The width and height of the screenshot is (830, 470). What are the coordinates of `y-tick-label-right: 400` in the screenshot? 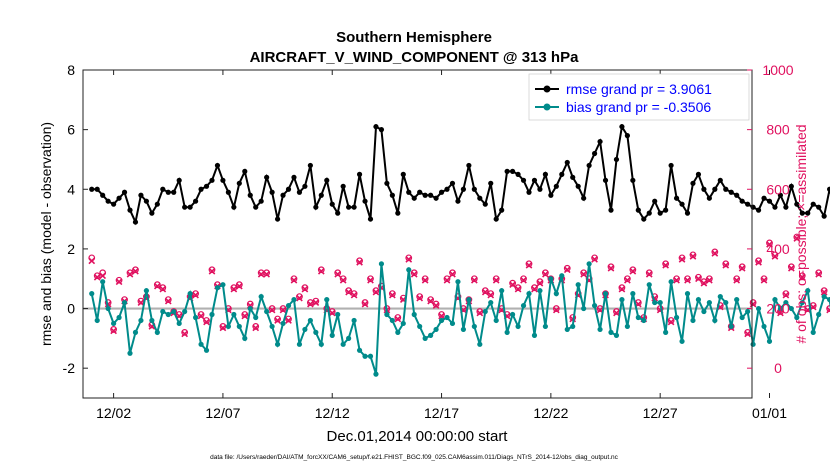 It's located at (778, 249).